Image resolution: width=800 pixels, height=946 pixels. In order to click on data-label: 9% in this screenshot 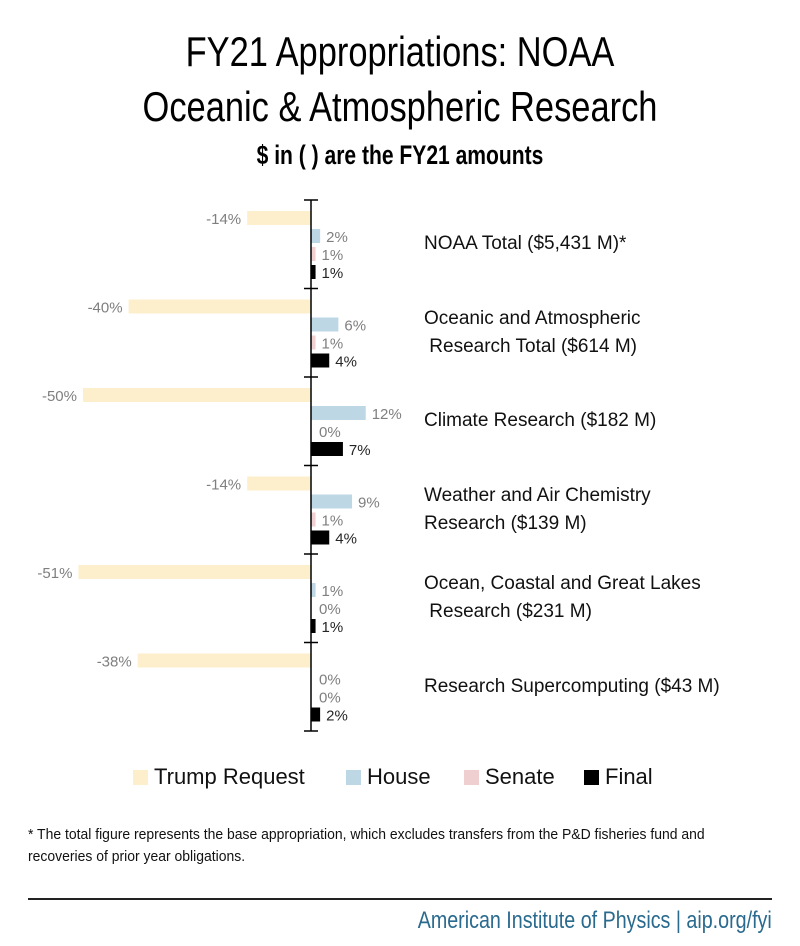, I will do `click(369, 503)`.